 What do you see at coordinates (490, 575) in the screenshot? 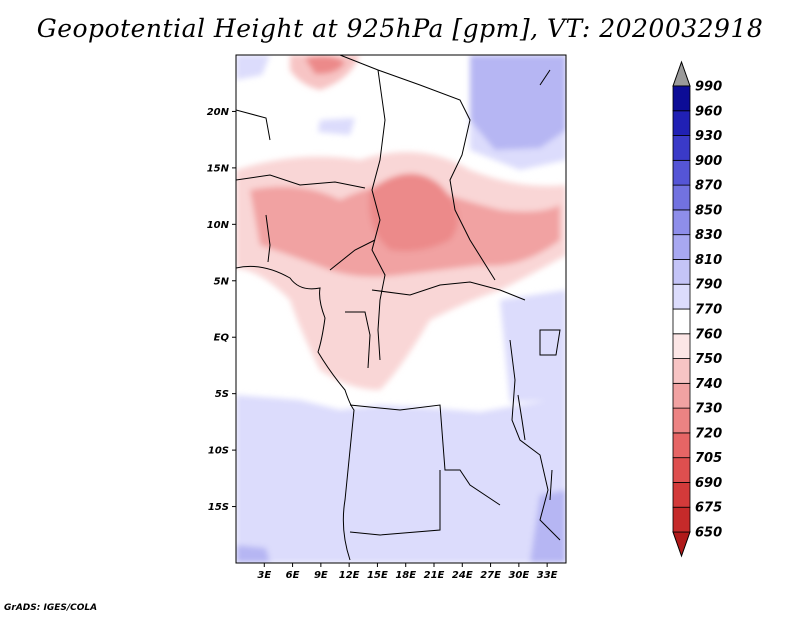
I see `x-tick-label: 27E` at bounding box center [490, 575].